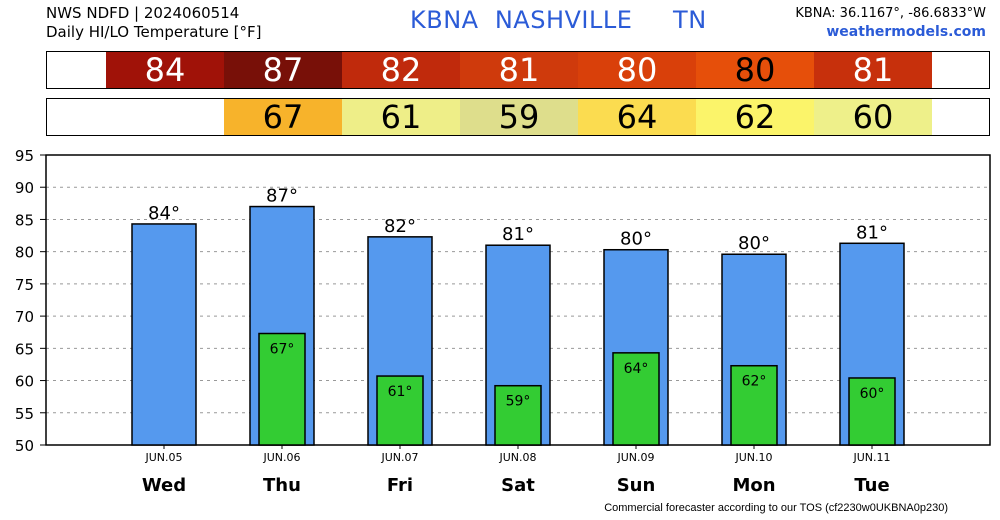  What do you see at coordinates (164, 485) in the screenshot?
I see `x-day-label: Wed` at bounding box center [164, 485].